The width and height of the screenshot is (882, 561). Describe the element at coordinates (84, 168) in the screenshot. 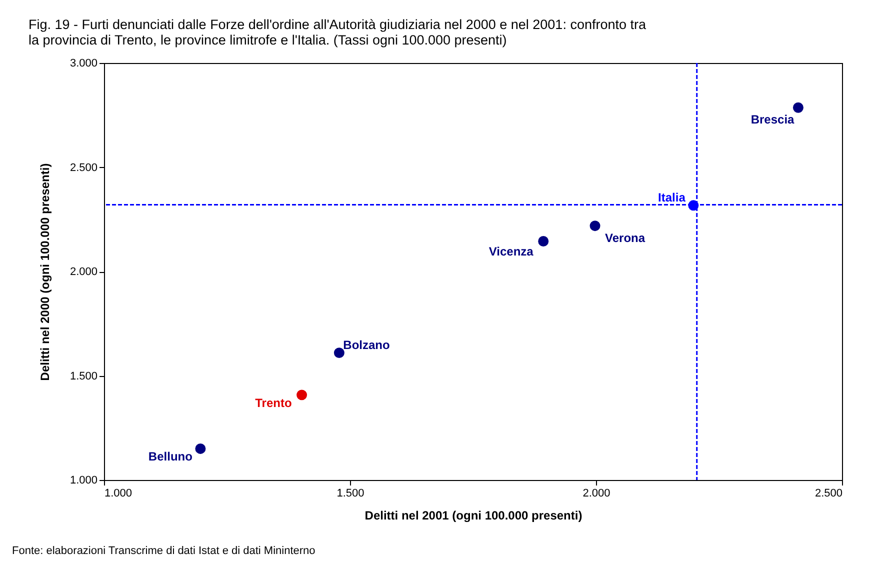

I see `y-tick-label: 2.500` at that location.